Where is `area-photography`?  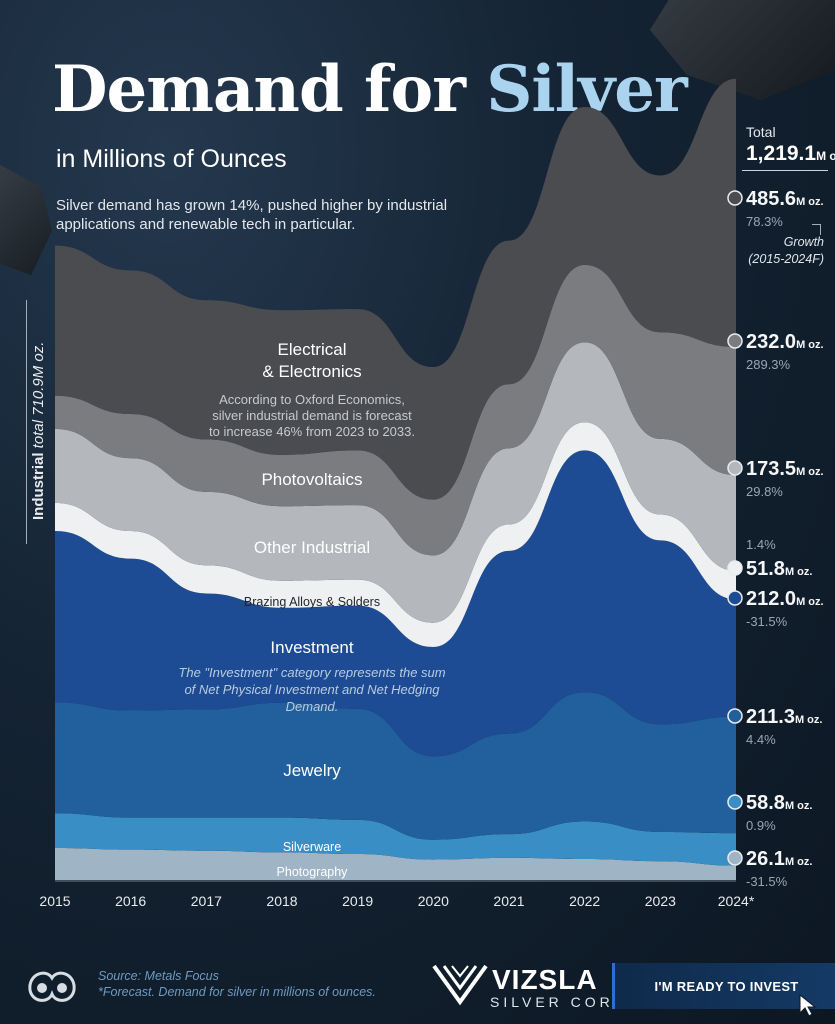 area-photography is located at coordinates (395, 863).